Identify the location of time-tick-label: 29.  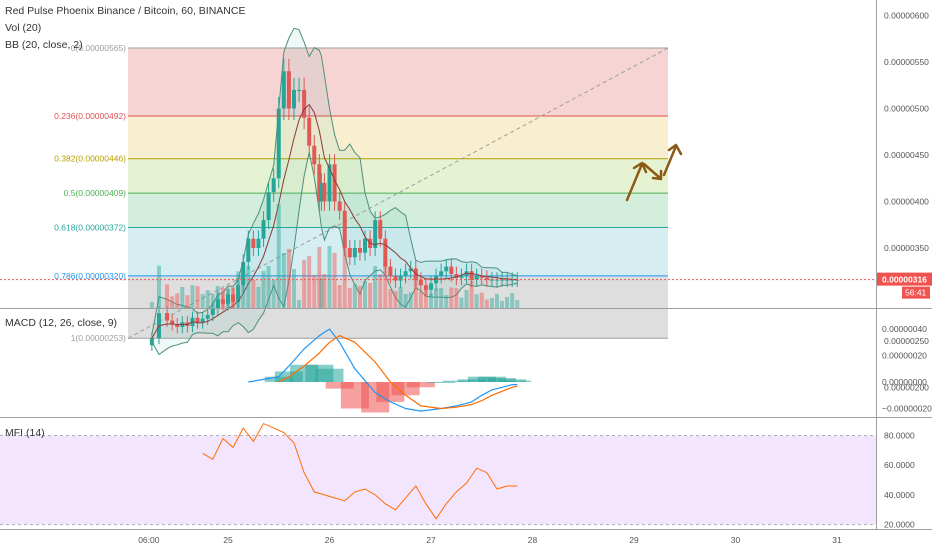
(634, 540).